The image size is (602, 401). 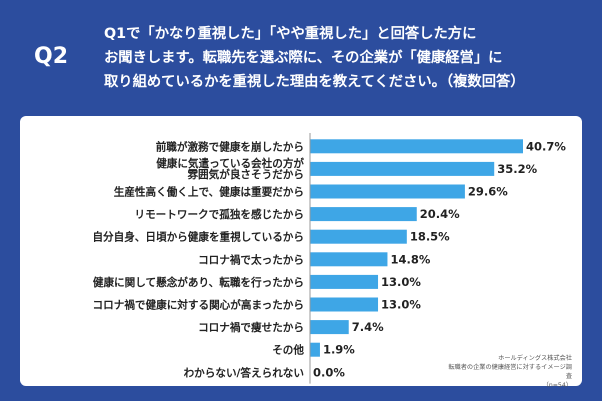 What do you see at coordinates (430, 237) in the screenshot?
I see `value-label-5: 18.5%` at bounding box center [430, 237].